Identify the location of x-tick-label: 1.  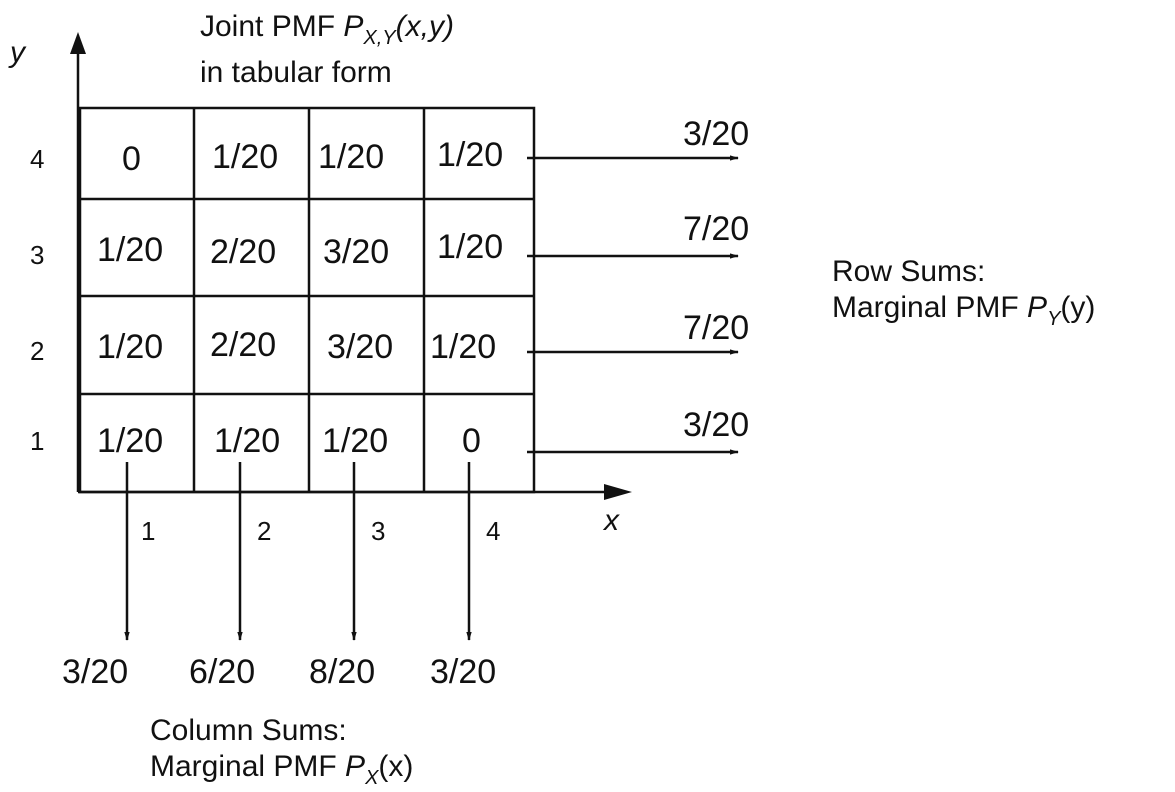
(148, 531).